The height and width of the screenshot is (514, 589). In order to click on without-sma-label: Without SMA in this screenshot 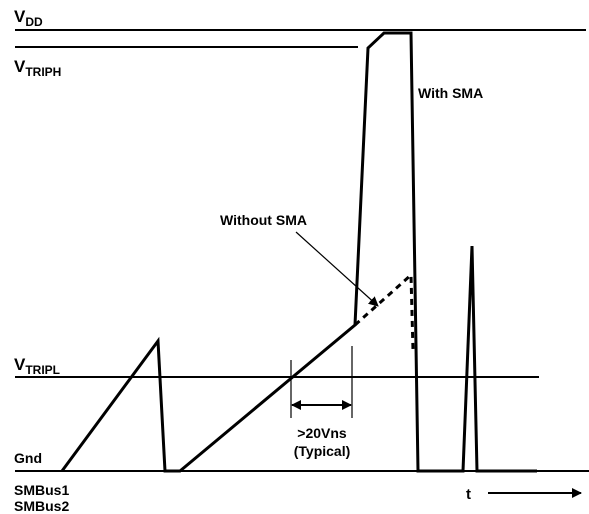, I will do `click(263, 220)`.